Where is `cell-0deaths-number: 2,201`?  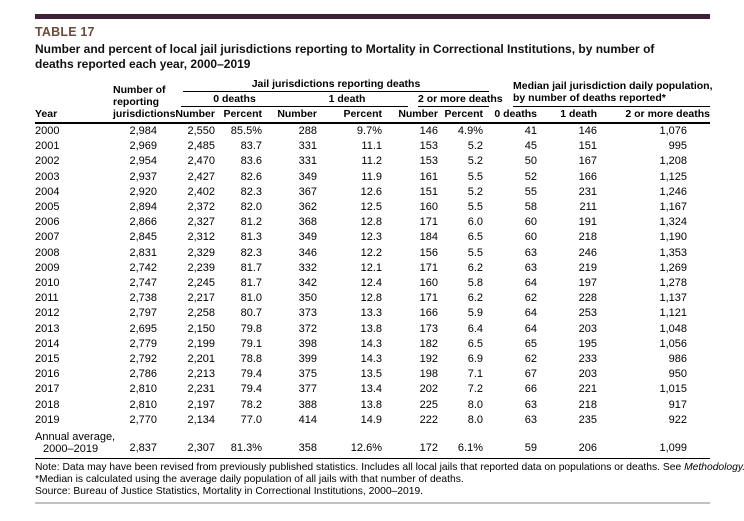
cell-0deaths-number: 2,201 is located at coordinates (201, 359).